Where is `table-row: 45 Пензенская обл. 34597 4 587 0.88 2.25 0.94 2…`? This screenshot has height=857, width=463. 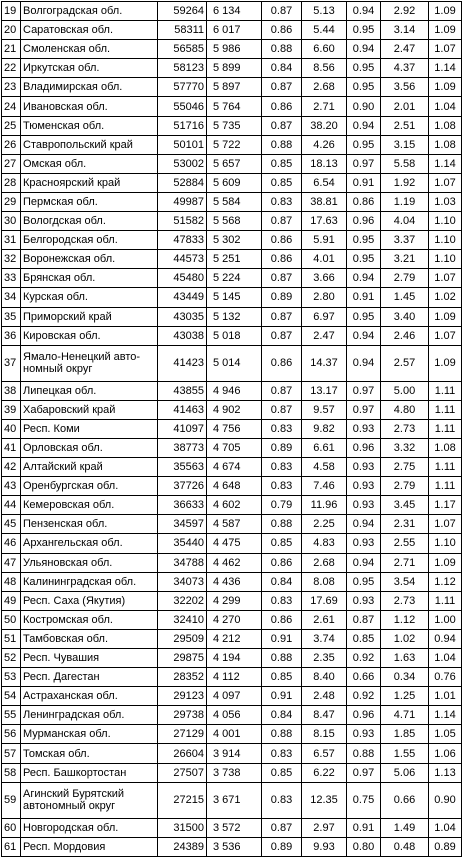
table-row: 45 Пензенская обл. 34597 4 587 0.88 2.25 0.94 2… is located at coordinates (231, 524).